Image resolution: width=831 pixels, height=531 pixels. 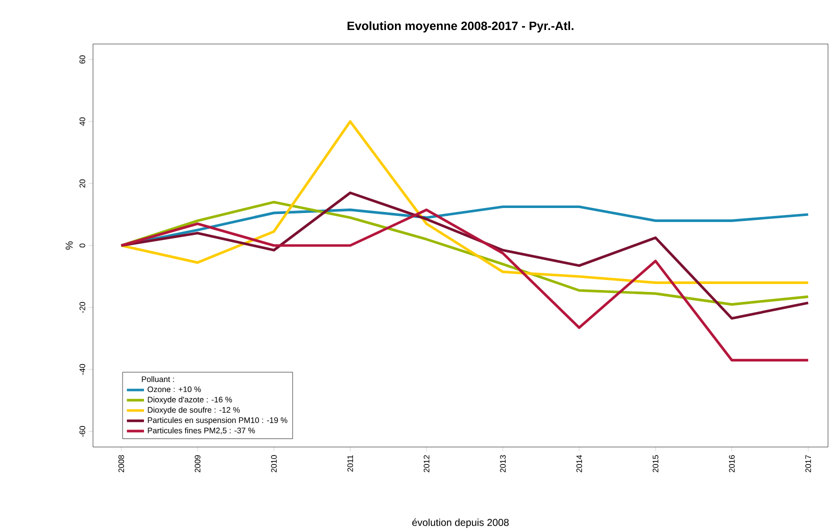 I want to click on y-axis-title: %, so click(x=69, y=245).